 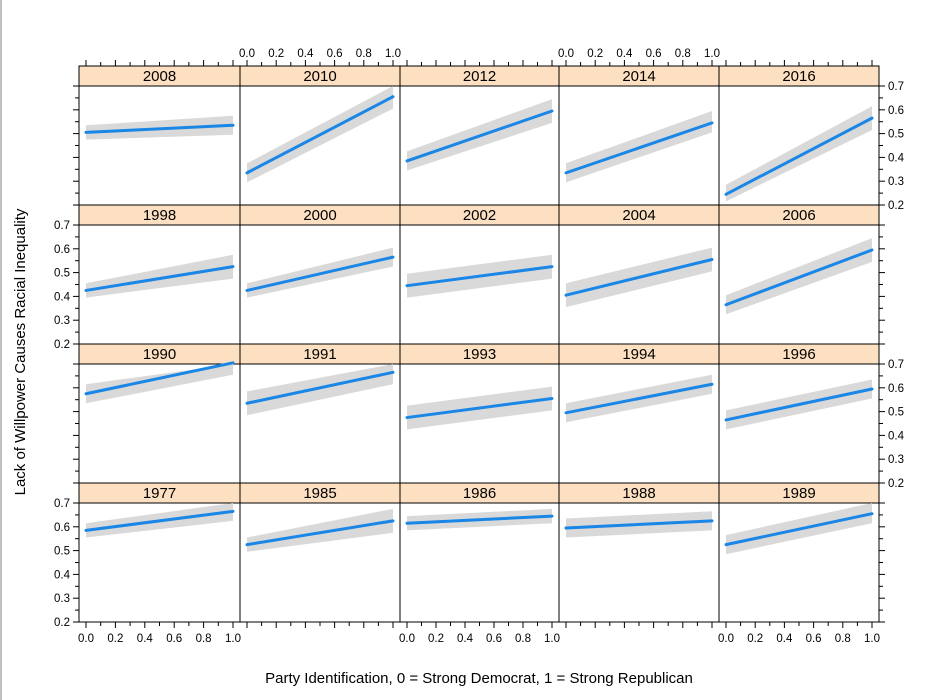 What do you see at coordinates (320, 390) in the screenshot?
I see `confidence-band-1991` at bounding box center [320, 390].